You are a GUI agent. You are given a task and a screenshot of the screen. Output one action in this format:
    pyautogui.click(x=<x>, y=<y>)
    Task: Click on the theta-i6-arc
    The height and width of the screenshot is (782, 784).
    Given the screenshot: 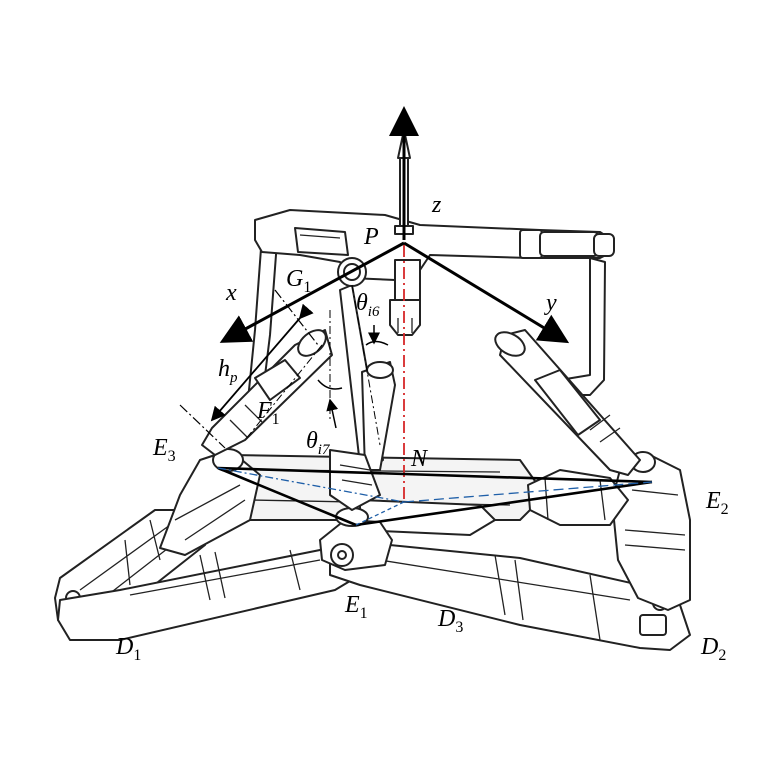 What is the action you would take?
    pyautogui.click(x=377, y=343)
    